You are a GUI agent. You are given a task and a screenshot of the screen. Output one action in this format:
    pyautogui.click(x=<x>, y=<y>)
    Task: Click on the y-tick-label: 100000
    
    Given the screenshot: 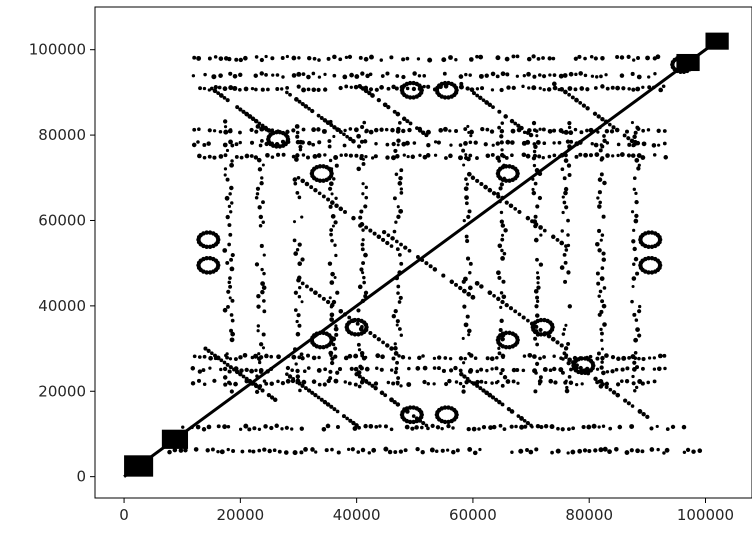 What is the action you would take?
    pyautogui.click(x=57, y=50)
    